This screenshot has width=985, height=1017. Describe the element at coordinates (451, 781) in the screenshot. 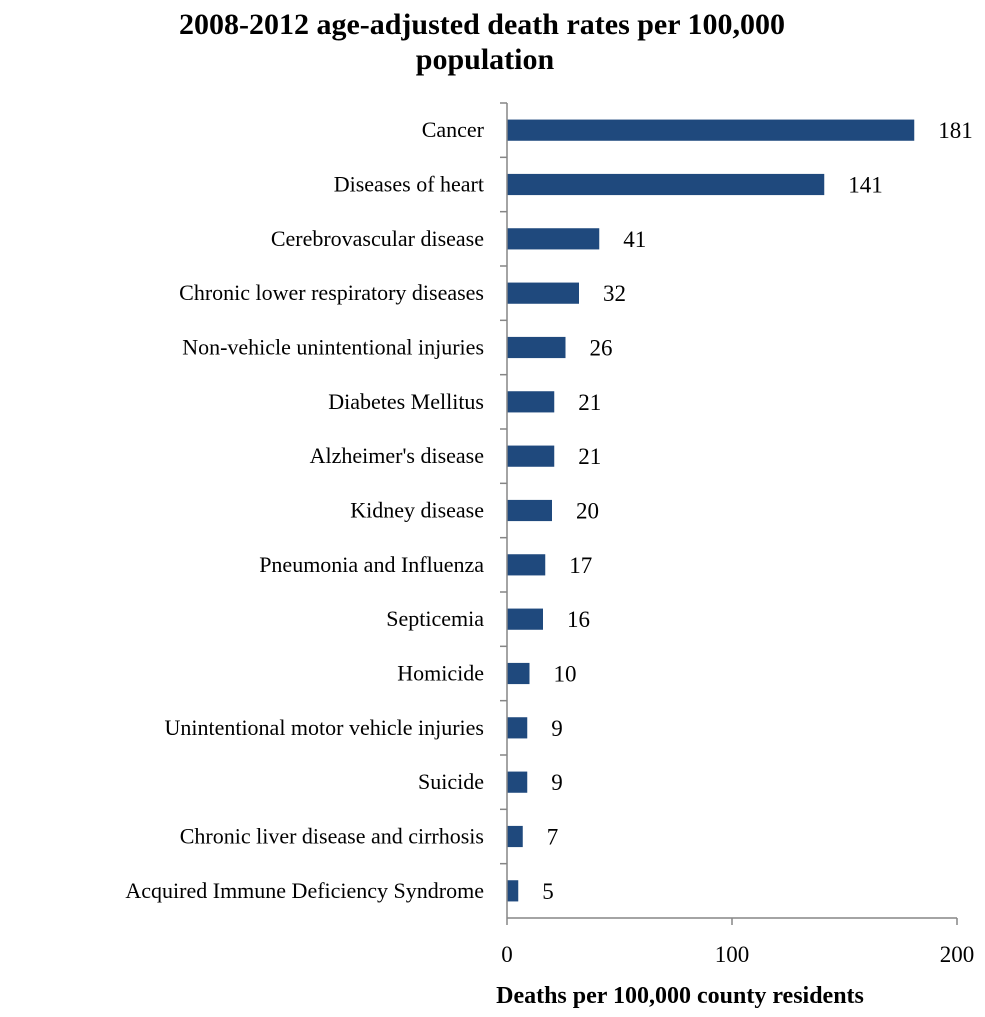

I see `category-label: Suicide` at that location.